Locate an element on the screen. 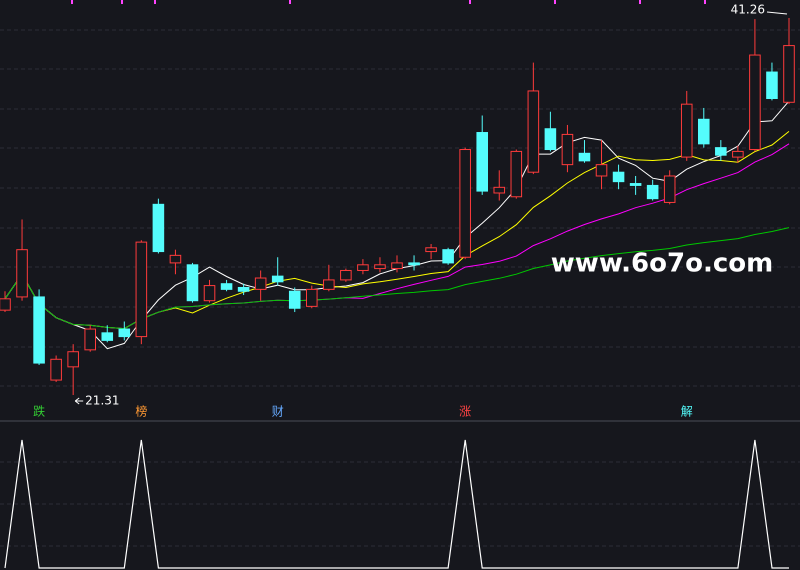  top-ticks is located at coordinates (388, 2).